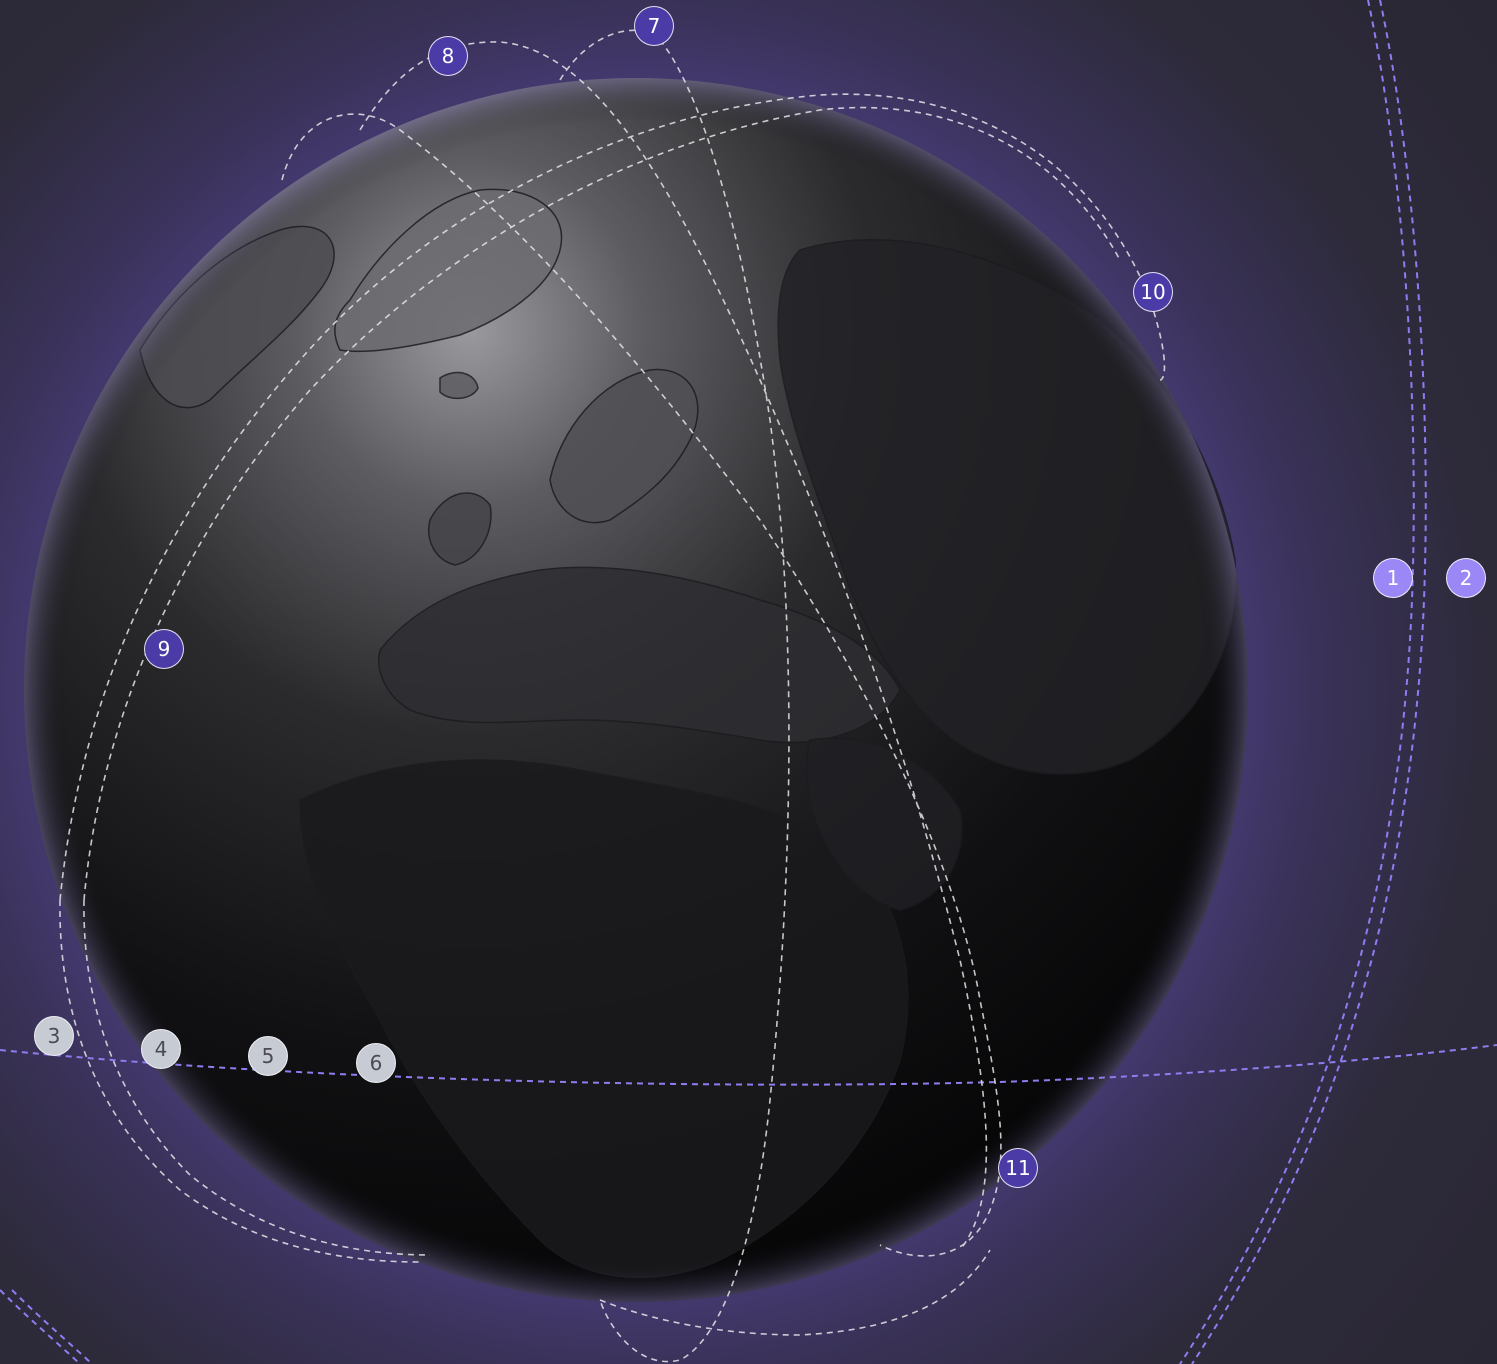  I want to click on equatorial-orbit-path, so click(748, 1065).